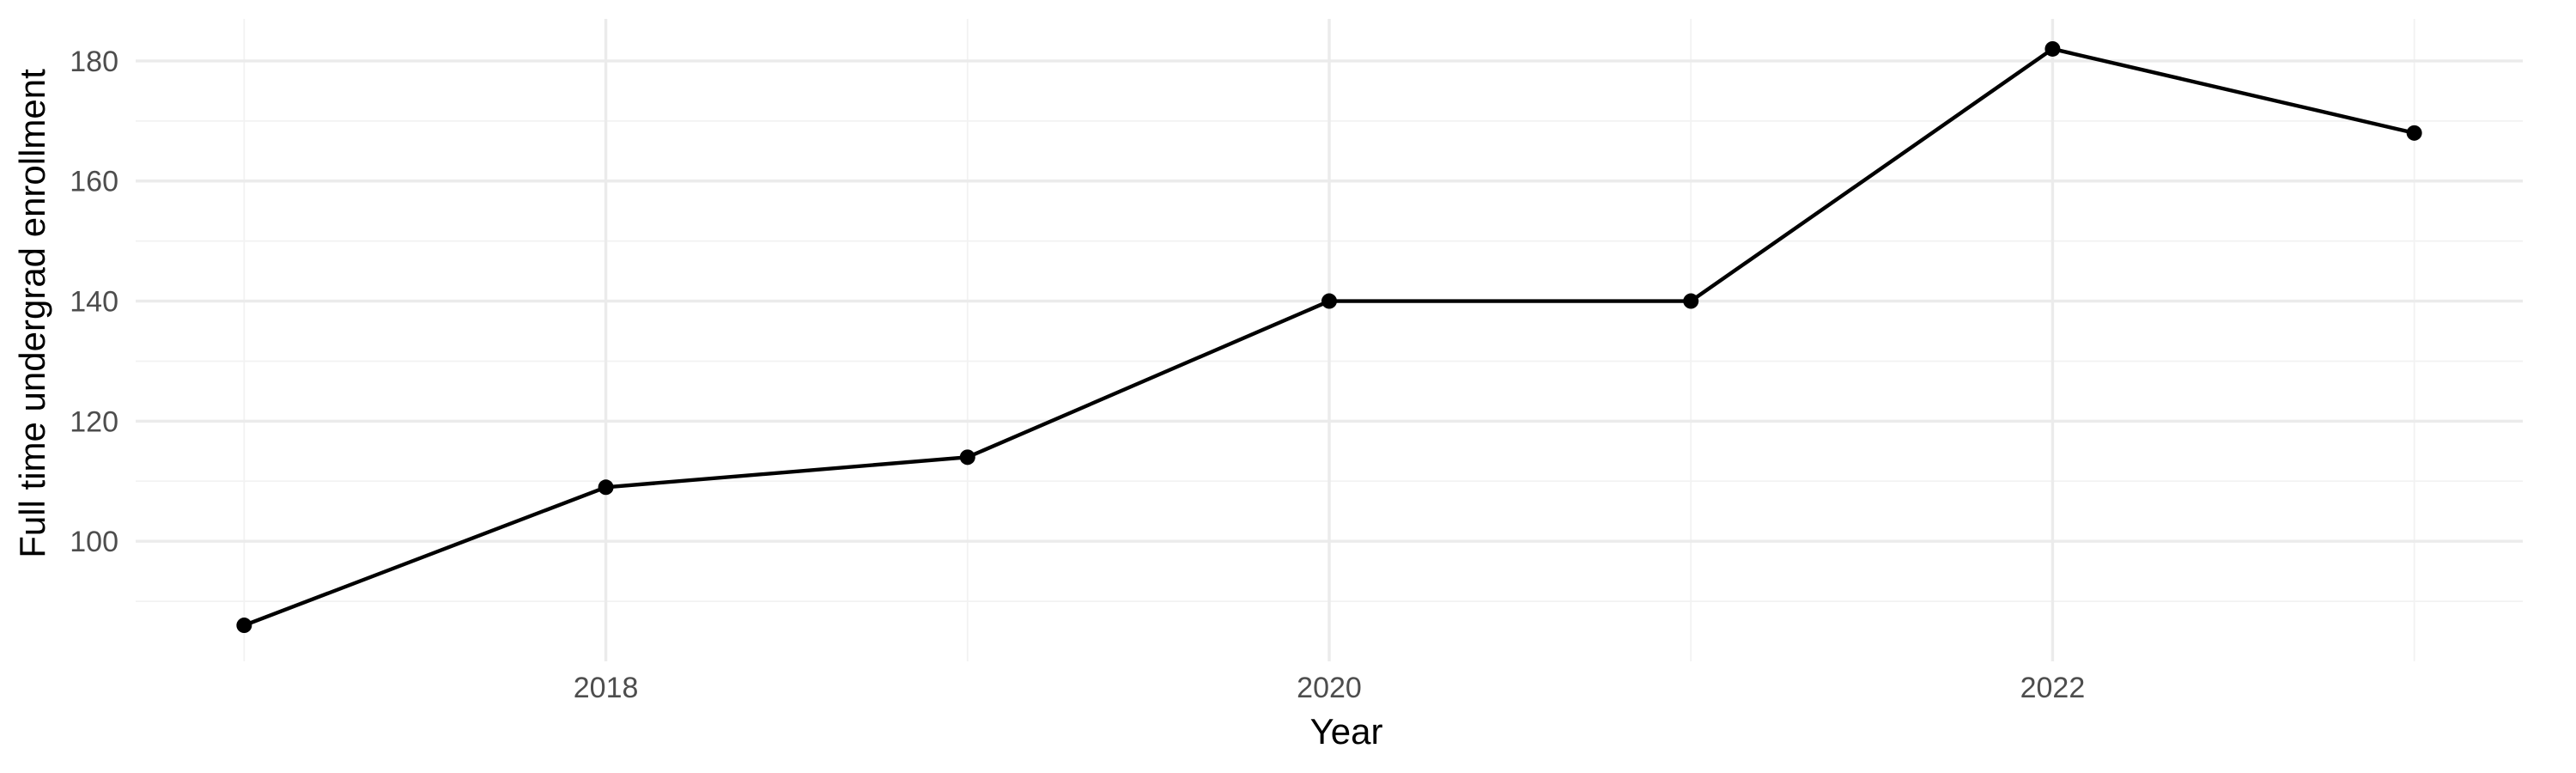 This screenshot has width=2576, height=773. I want to click on x-axis-title: Year, so click(1346, 731).